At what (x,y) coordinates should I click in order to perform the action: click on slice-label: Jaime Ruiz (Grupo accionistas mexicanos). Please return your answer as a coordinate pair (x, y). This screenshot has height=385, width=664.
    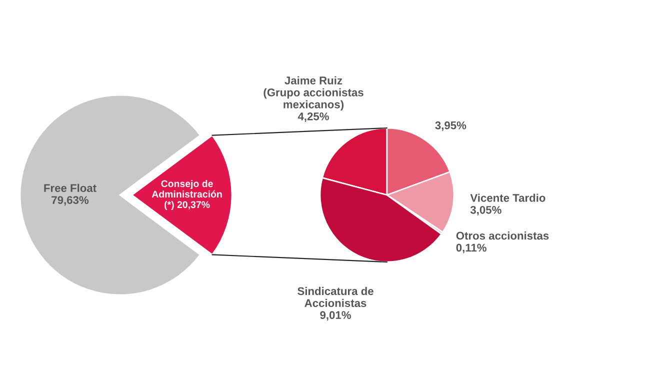
    Looking at the image, I should click on (314, 93).